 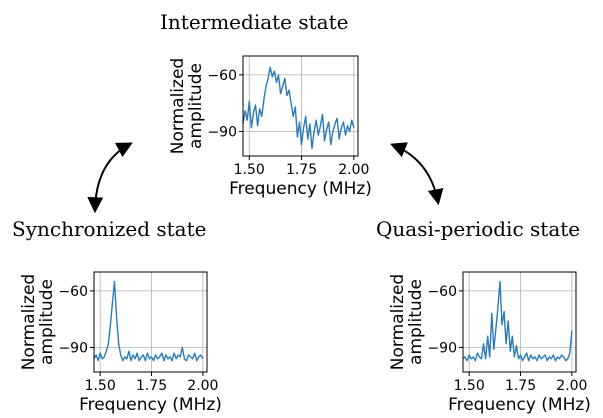 I want to click on heading-quasi-periodic-state: Quasi-periodic state, so click(x=478, y=229).